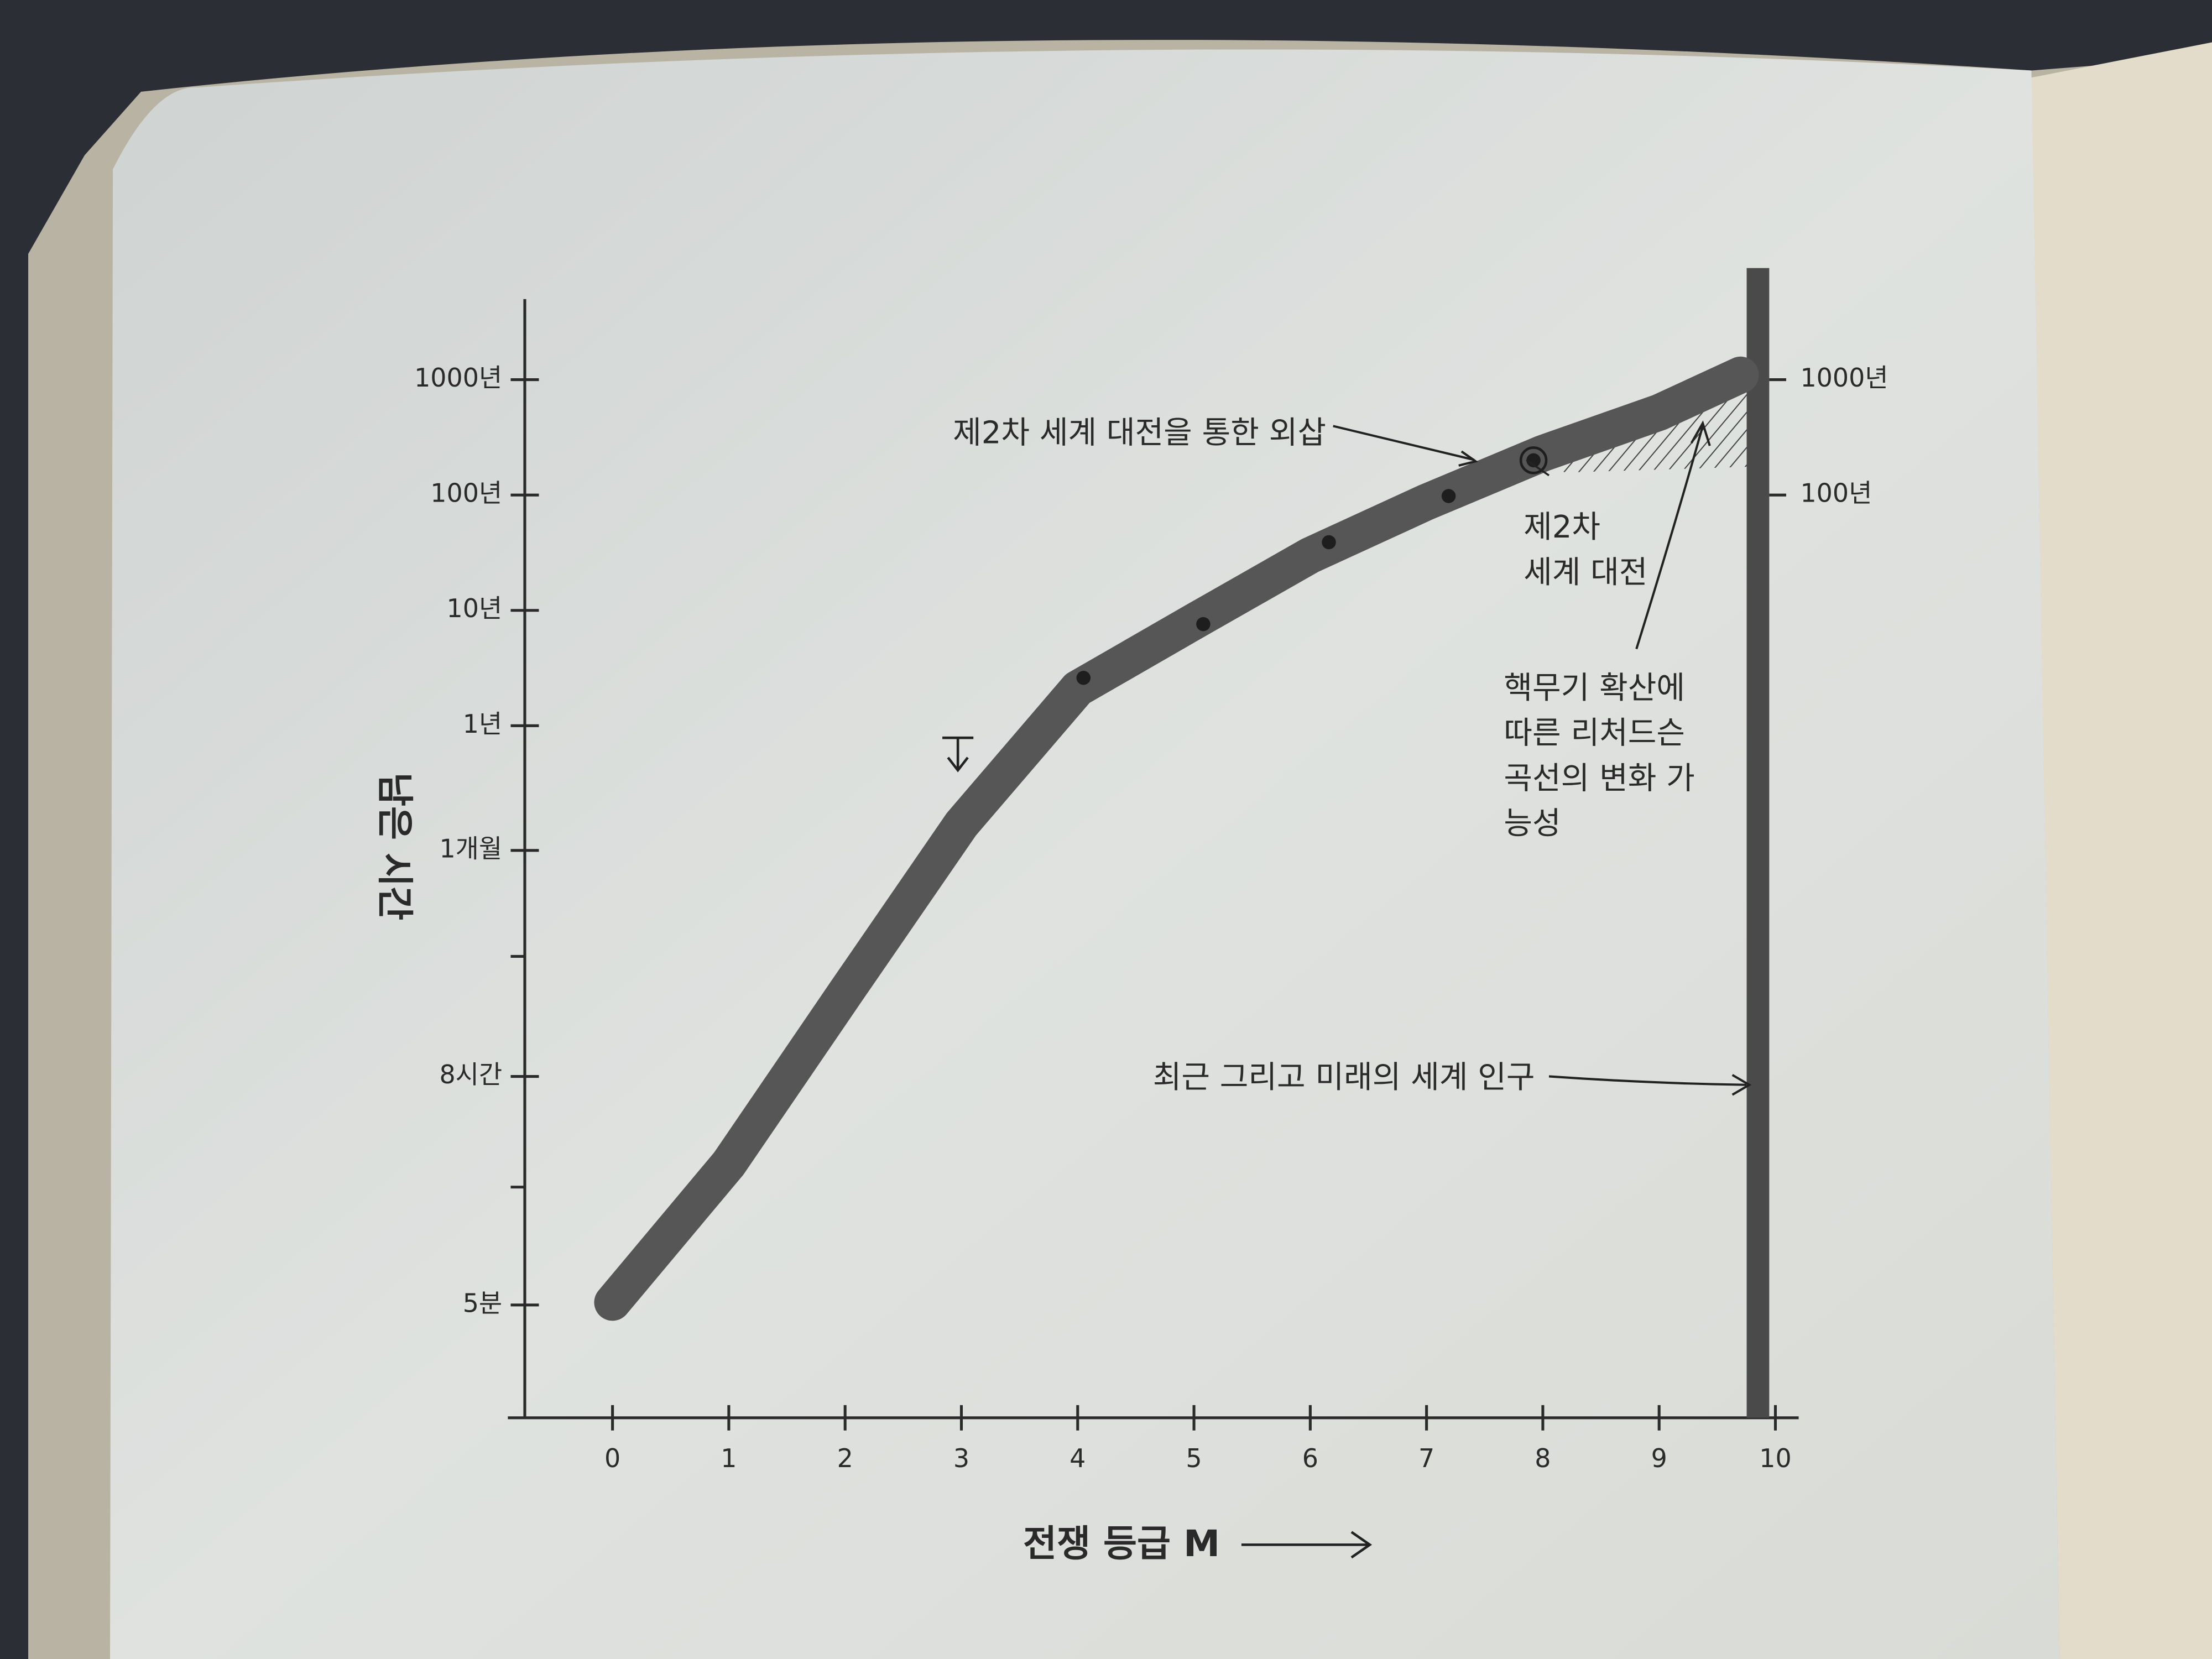  What do you see at coordinates (2122, 851) in the screenshot?
I see `right-page` at bounding box center [2122, 851].